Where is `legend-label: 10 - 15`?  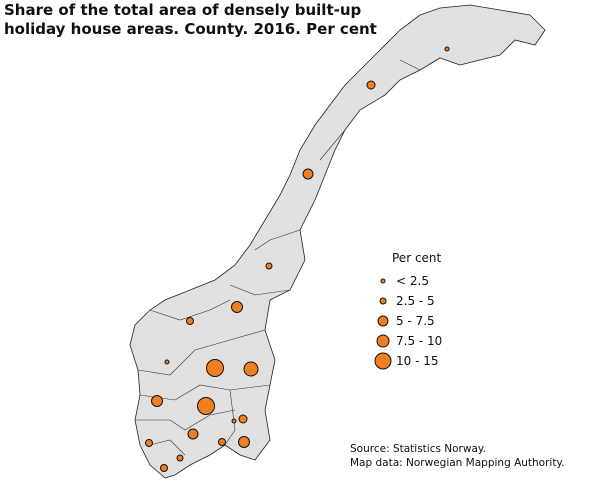 legend-label: 10 - 15 is located at coordinates (417, 361).